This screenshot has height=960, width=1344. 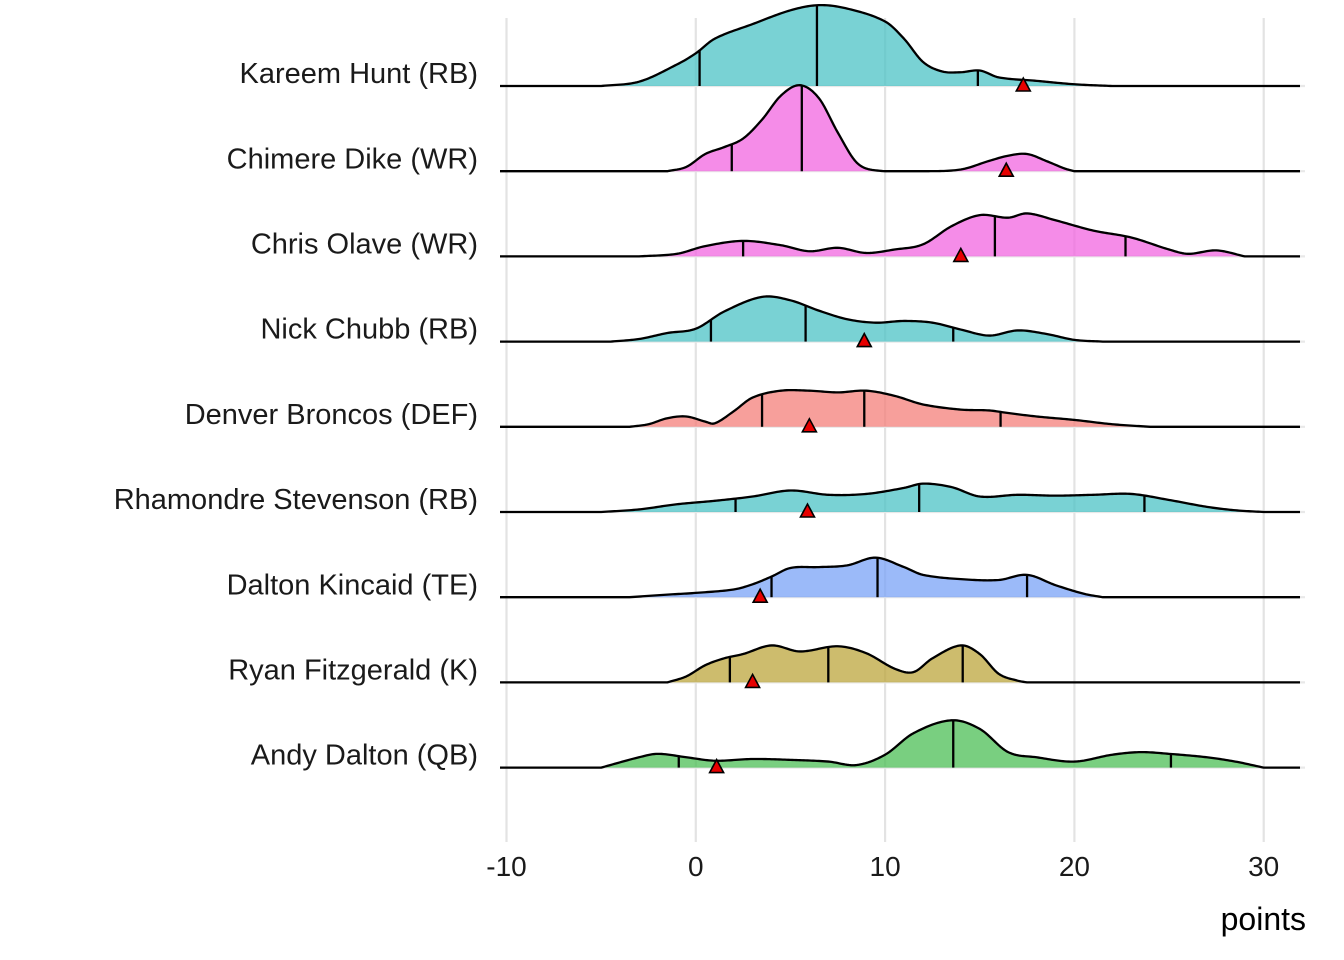 What do you see at coordinates (352, 585) in the screenshot?
I see `row-label-6: Dalton Kincaid (TE)` at bounding box center [352, 585].